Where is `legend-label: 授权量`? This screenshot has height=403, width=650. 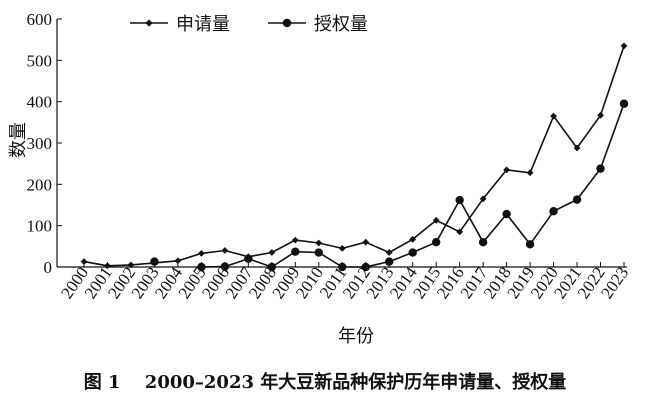 legend-label: 授权量 is located at coordinates (341, 24).